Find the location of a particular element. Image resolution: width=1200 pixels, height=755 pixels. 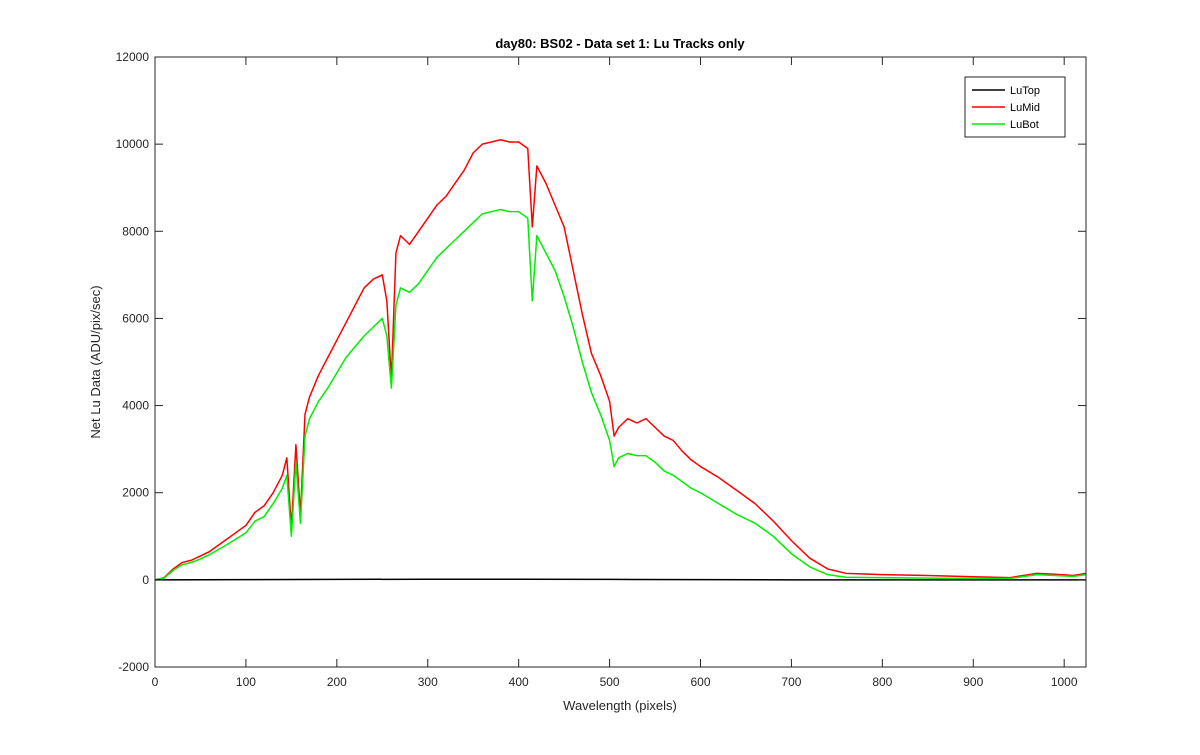

x-tick-label: 900 is located at coordinates (973, 682).